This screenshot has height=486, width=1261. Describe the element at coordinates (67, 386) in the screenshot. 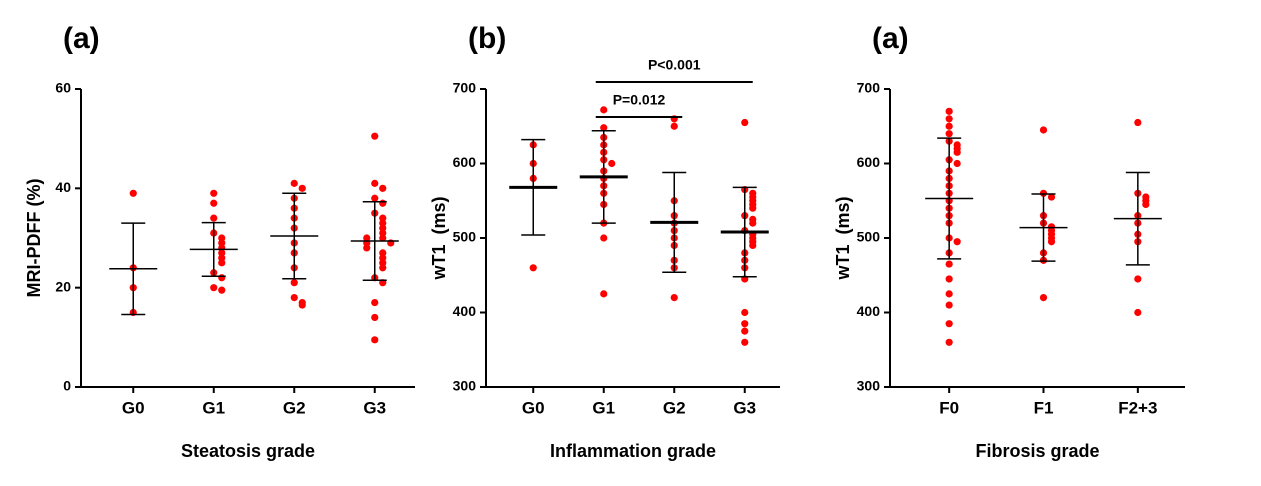

I see `y-tick-label: 0` at that location.